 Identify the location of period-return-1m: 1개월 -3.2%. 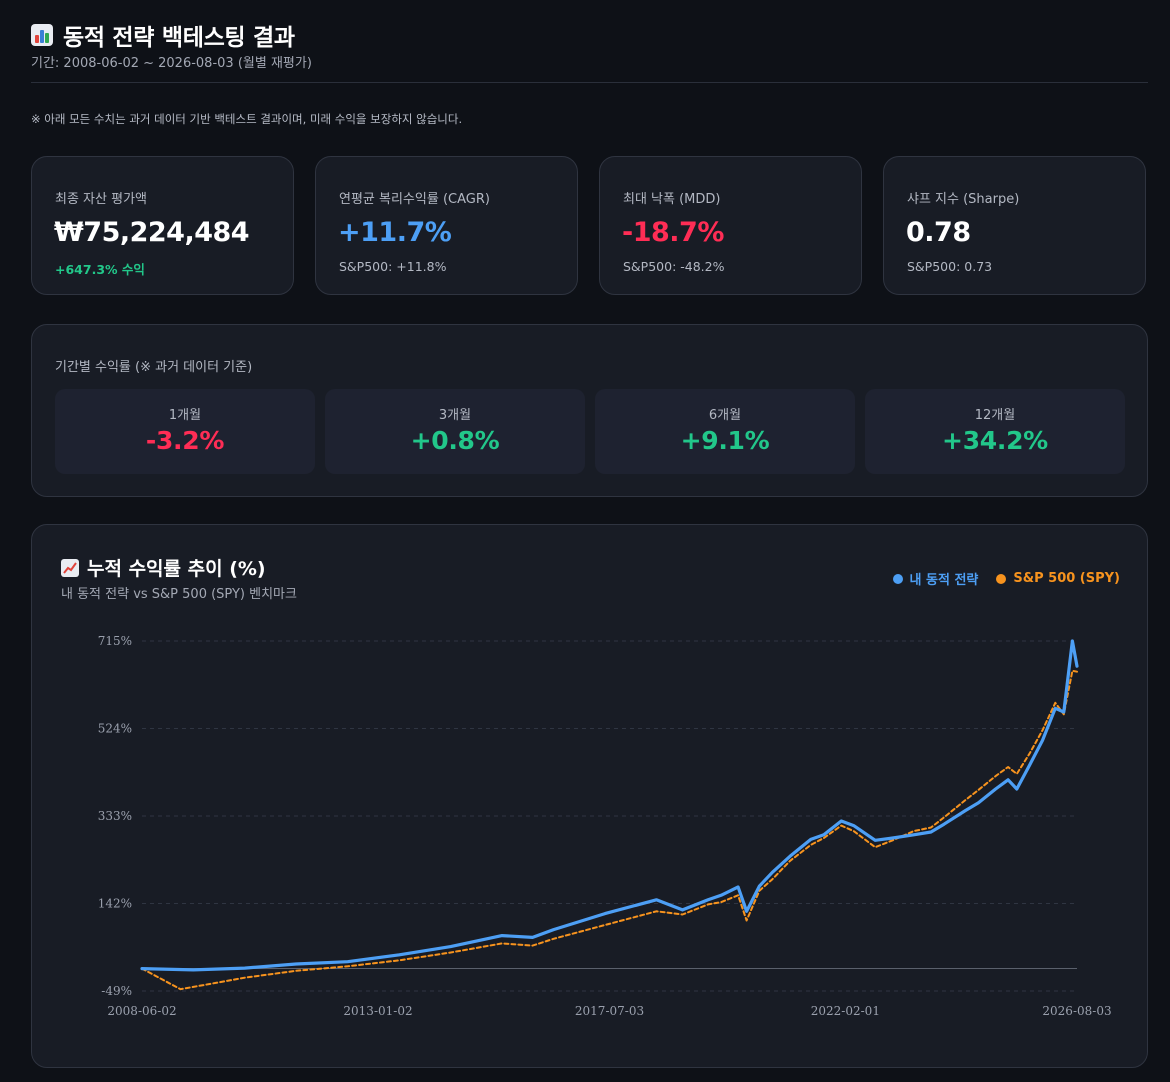
(185, 431).